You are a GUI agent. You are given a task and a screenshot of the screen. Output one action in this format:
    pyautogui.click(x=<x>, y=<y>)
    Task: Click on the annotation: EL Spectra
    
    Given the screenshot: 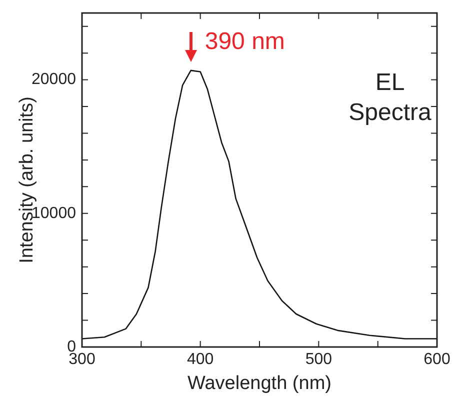 What is the action you would take?
    pyautogui.click(x=390, y=98)
    